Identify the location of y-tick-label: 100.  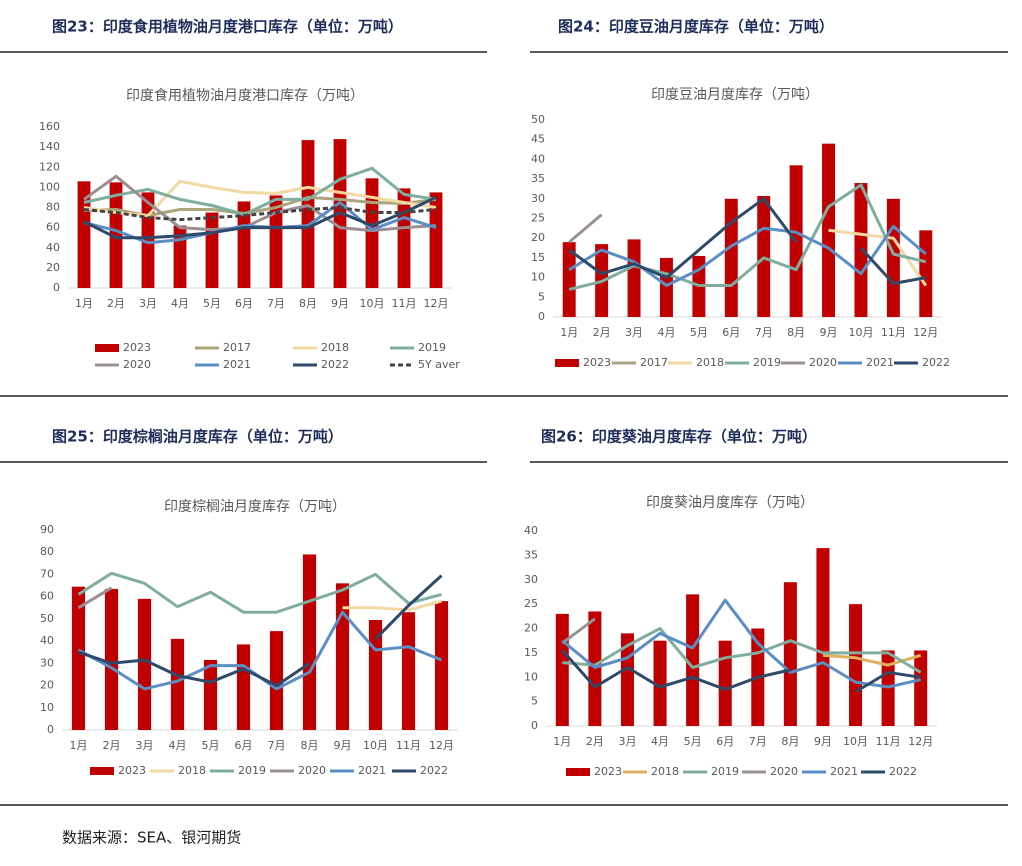
(49, 186).